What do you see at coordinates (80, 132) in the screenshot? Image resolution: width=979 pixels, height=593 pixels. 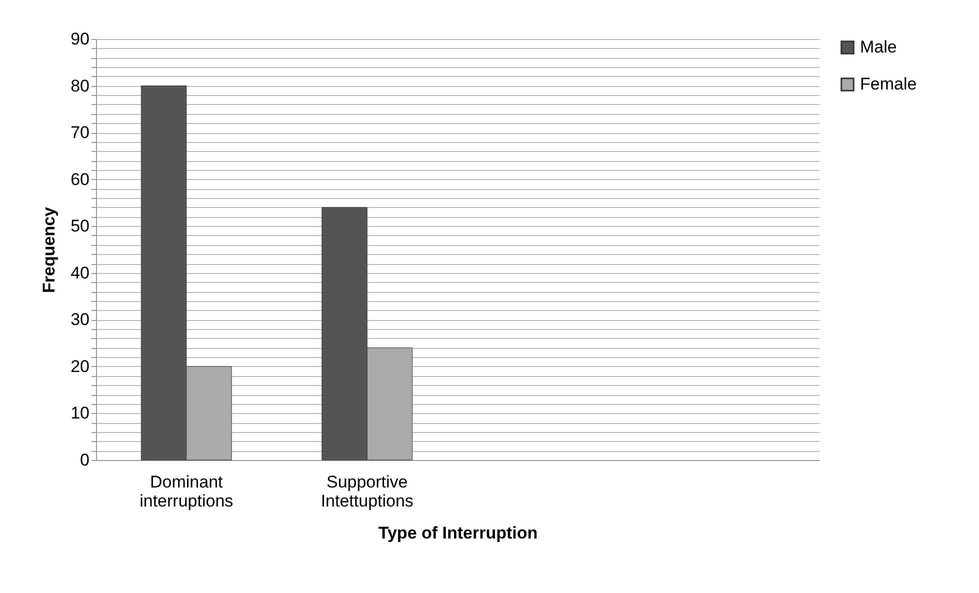 I see `y-tick-label: 70` at bounding box center [80, 132].